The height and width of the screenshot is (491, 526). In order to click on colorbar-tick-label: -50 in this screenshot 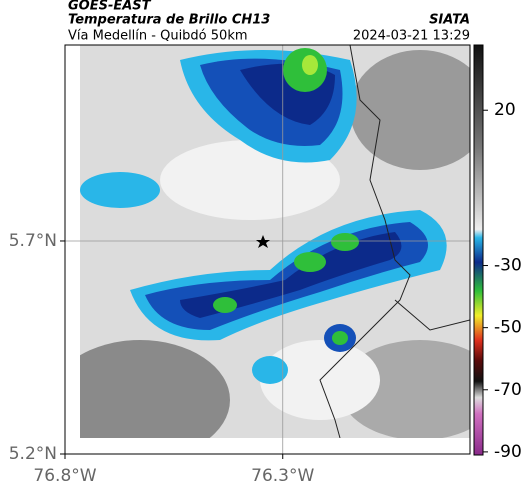, I will do `click(508, 328)`.